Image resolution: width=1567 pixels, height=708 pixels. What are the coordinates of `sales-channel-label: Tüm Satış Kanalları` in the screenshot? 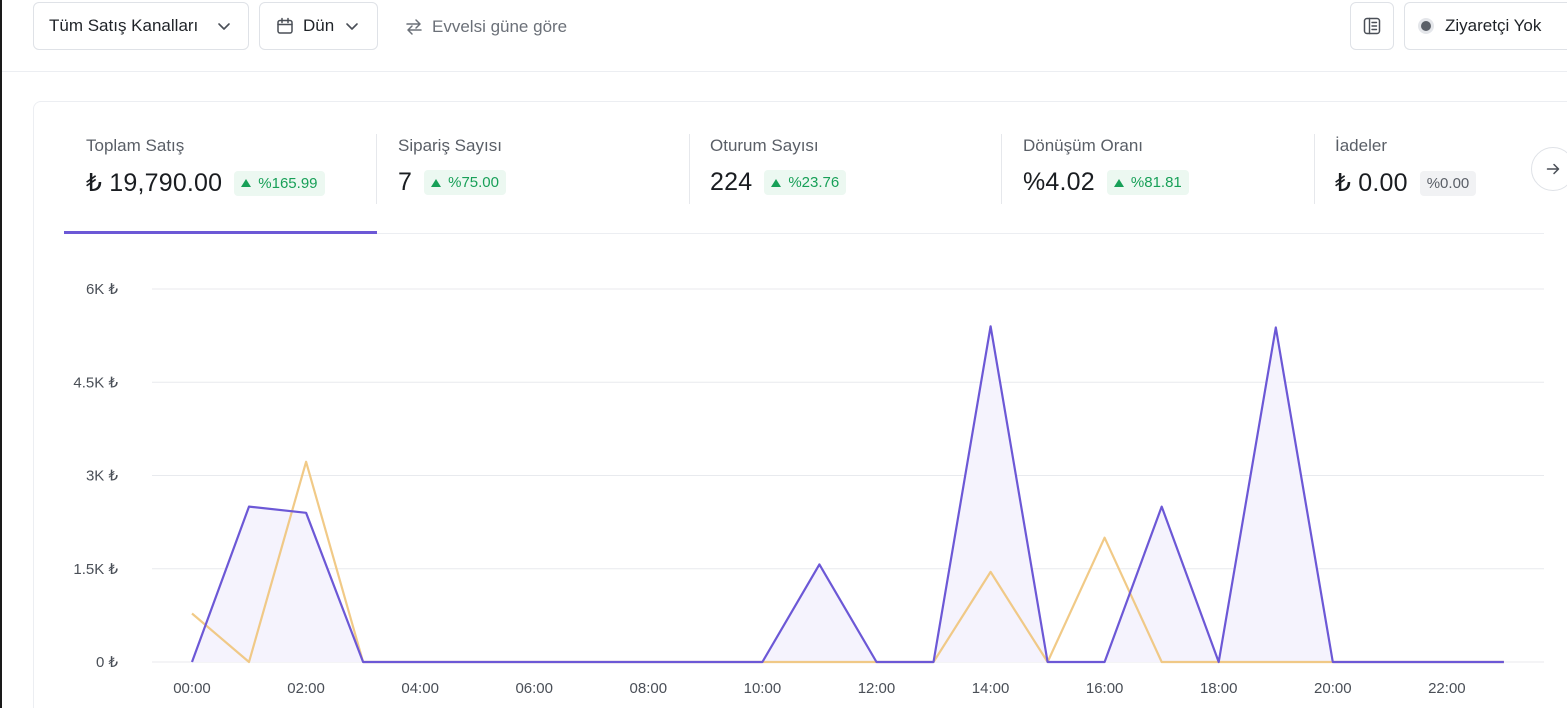 It's located at (124, 25).